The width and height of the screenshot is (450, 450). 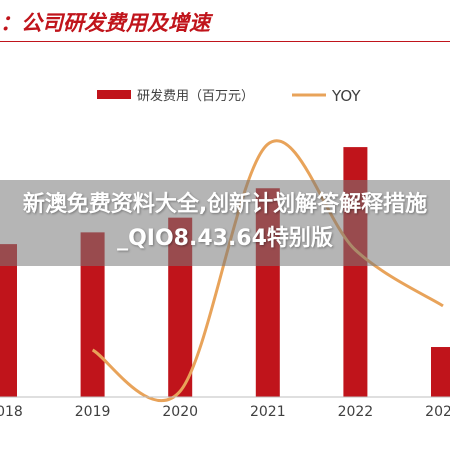 I want to click on x-tick-labels: 2018 2019 2020 2021 2022 2023, so click(x=225, y=412).